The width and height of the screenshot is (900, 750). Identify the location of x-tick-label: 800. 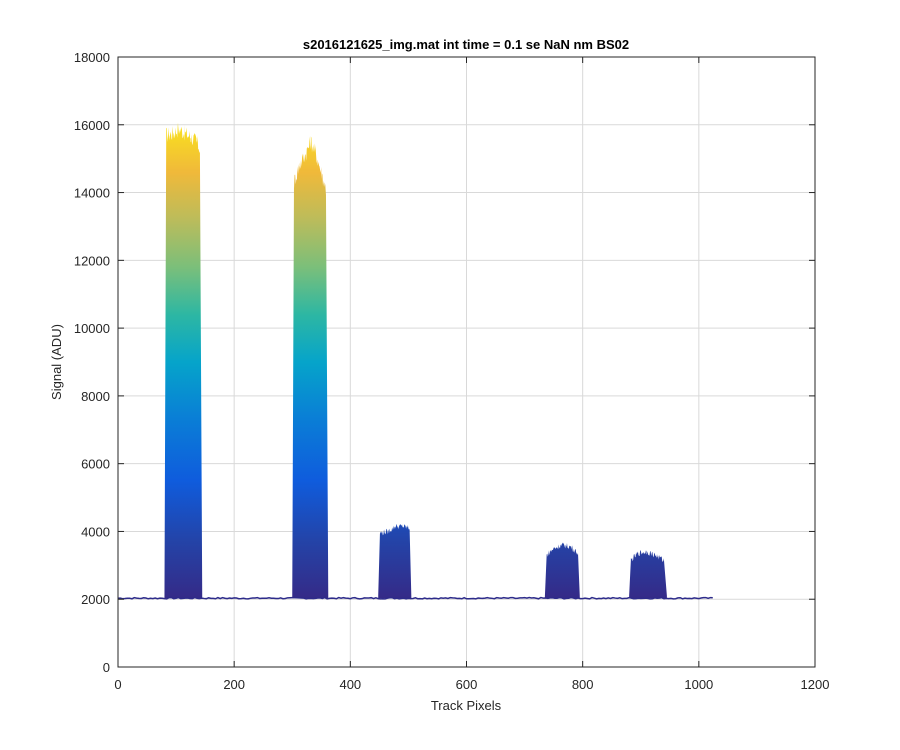
(583, 684).